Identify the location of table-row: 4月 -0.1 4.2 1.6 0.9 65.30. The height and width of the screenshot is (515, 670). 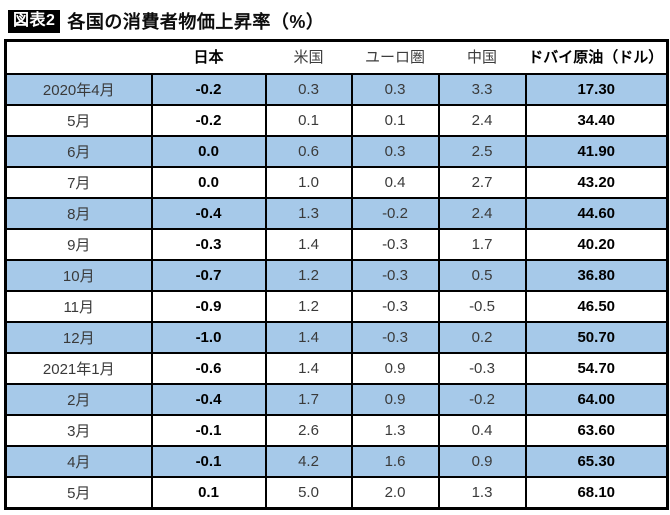
(336, 461).